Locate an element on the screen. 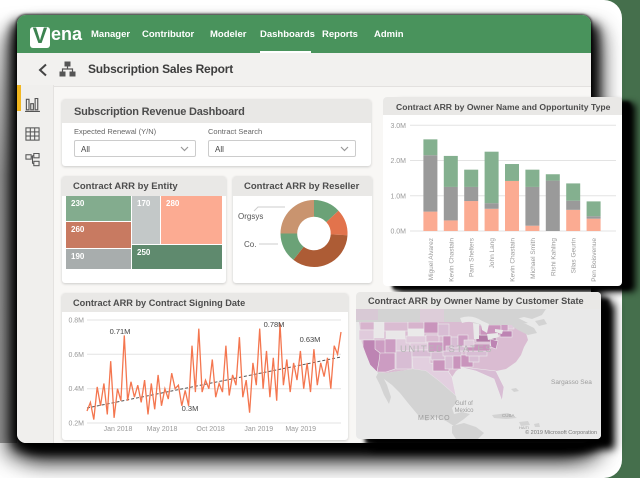  svg-text: Pen Boisvenue is located at coordinates (594, 260).